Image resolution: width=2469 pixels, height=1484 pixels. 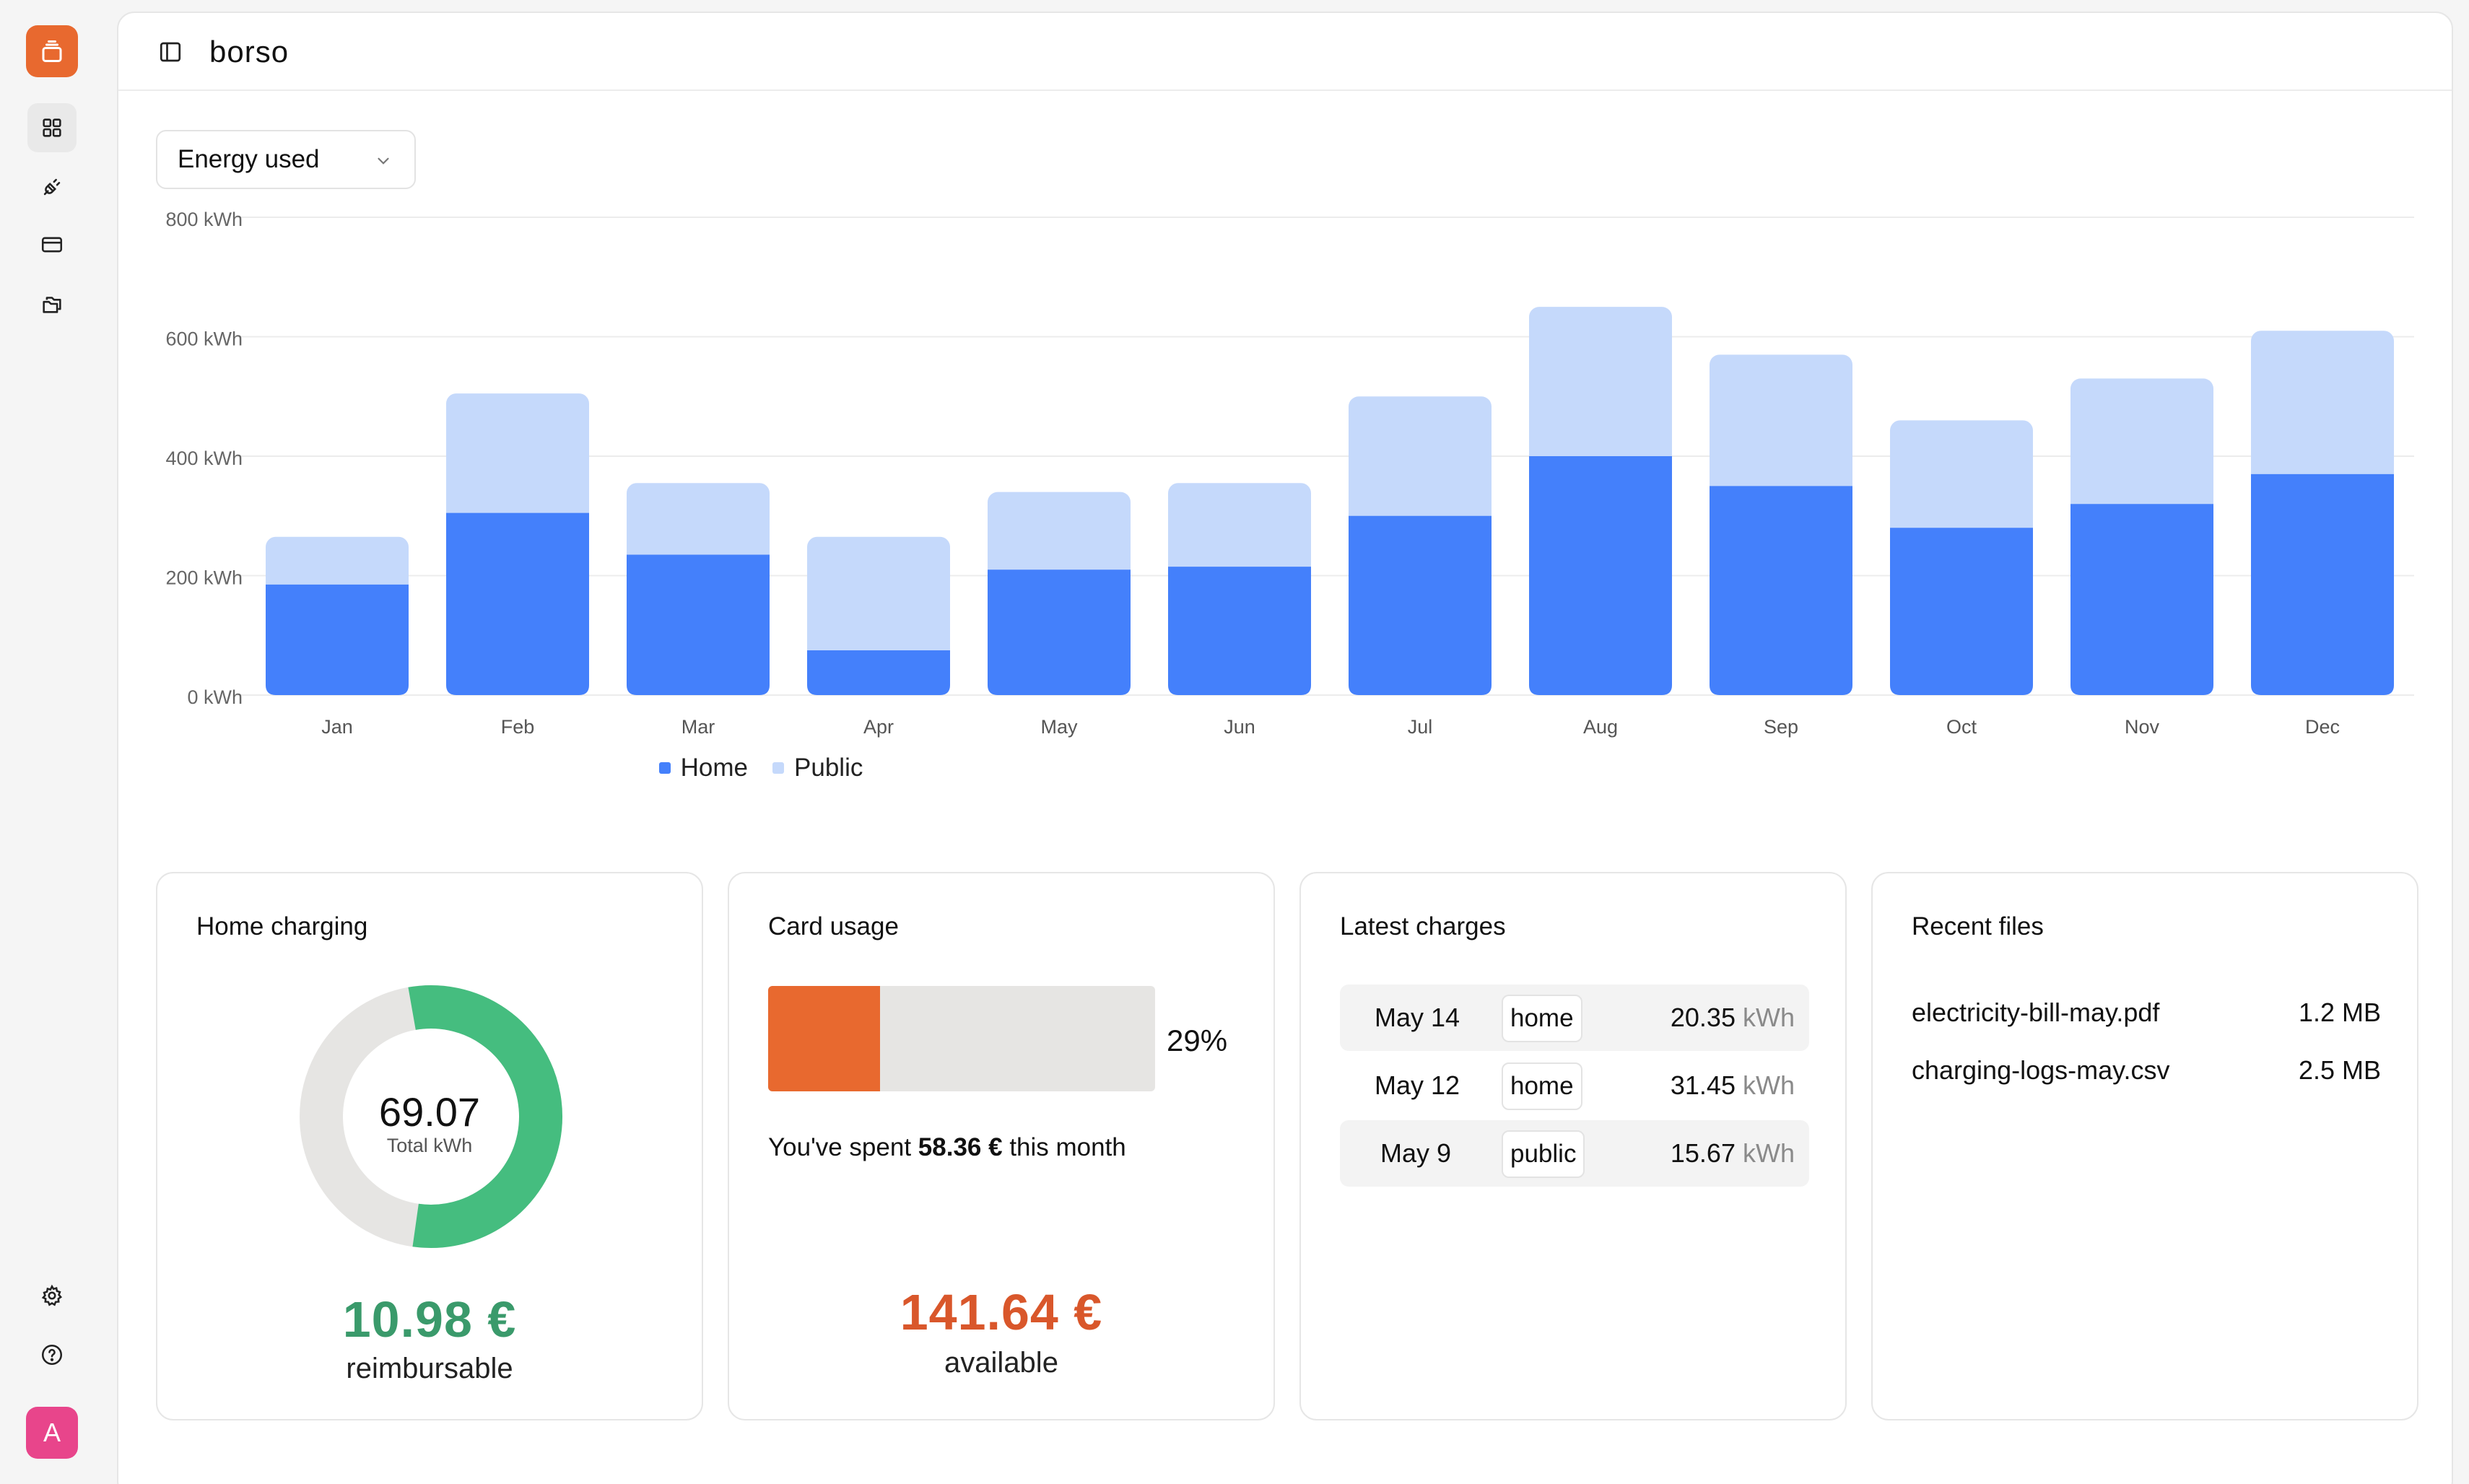 I want to click on legend-item: Home, so click(x=703, y=768).